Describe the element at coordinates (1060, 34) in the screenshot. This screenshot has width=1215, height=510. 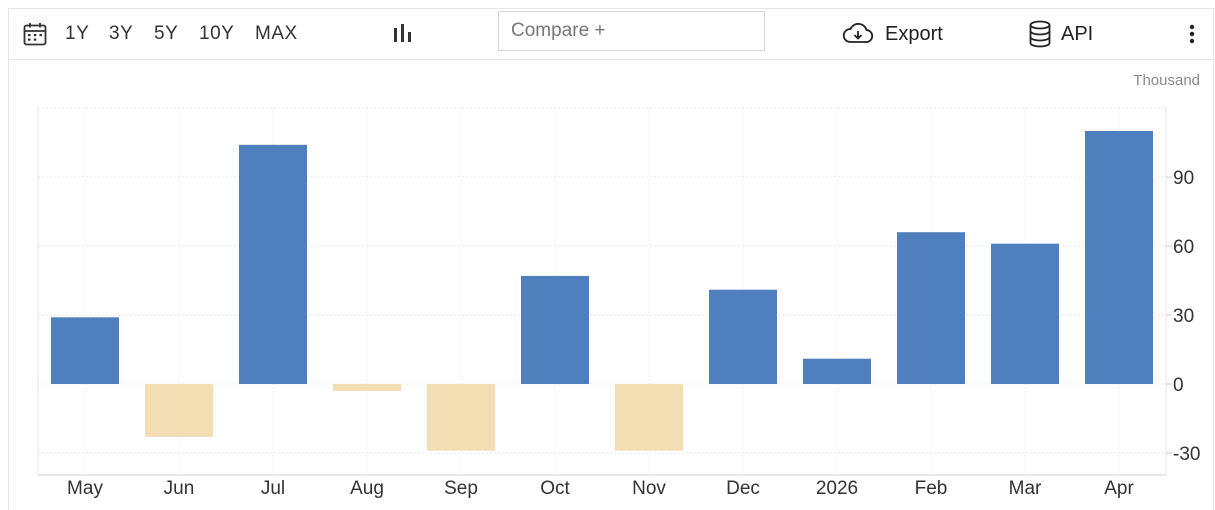
I see `api-button: API` at that location.